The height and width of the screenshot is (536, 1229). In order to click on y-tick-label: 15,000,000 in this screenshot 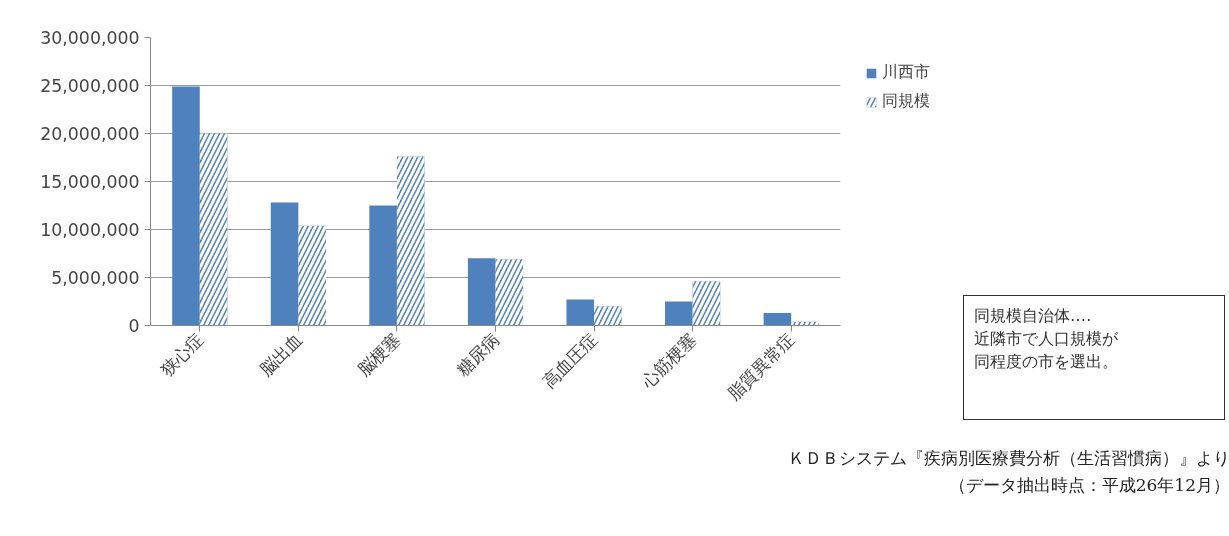, I will do `click(90, 182)`.